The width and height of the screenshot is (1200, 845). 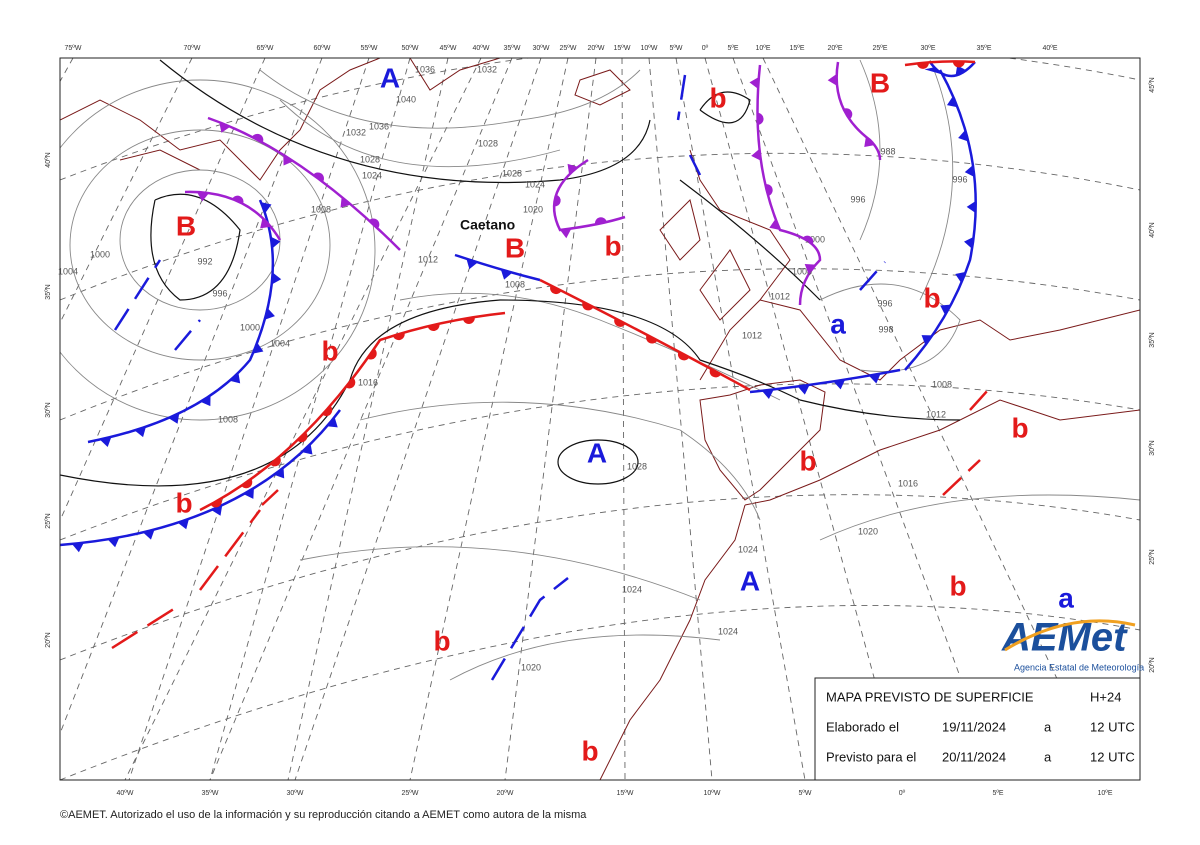 I want to click on right-axis-label: 40ºN, so click(x=1152, y=229).